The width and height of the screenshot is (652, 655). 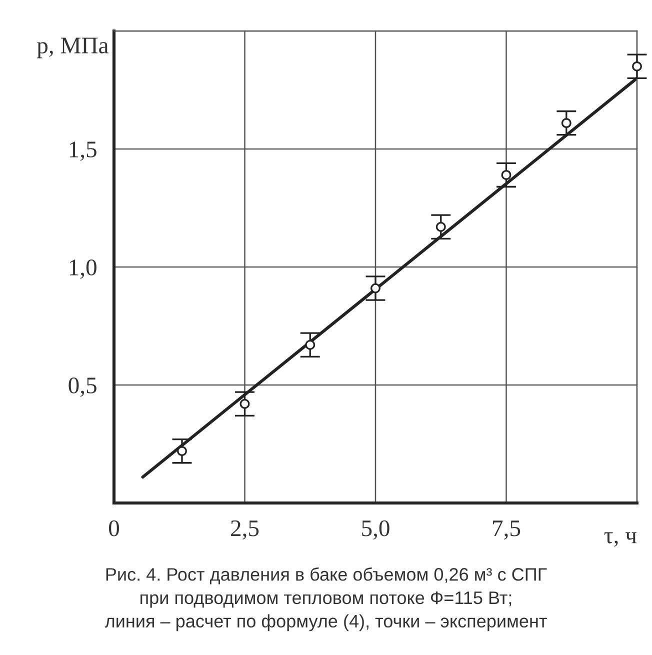 I want to click on x-tick-label: 0, so click(x=114, y=528).